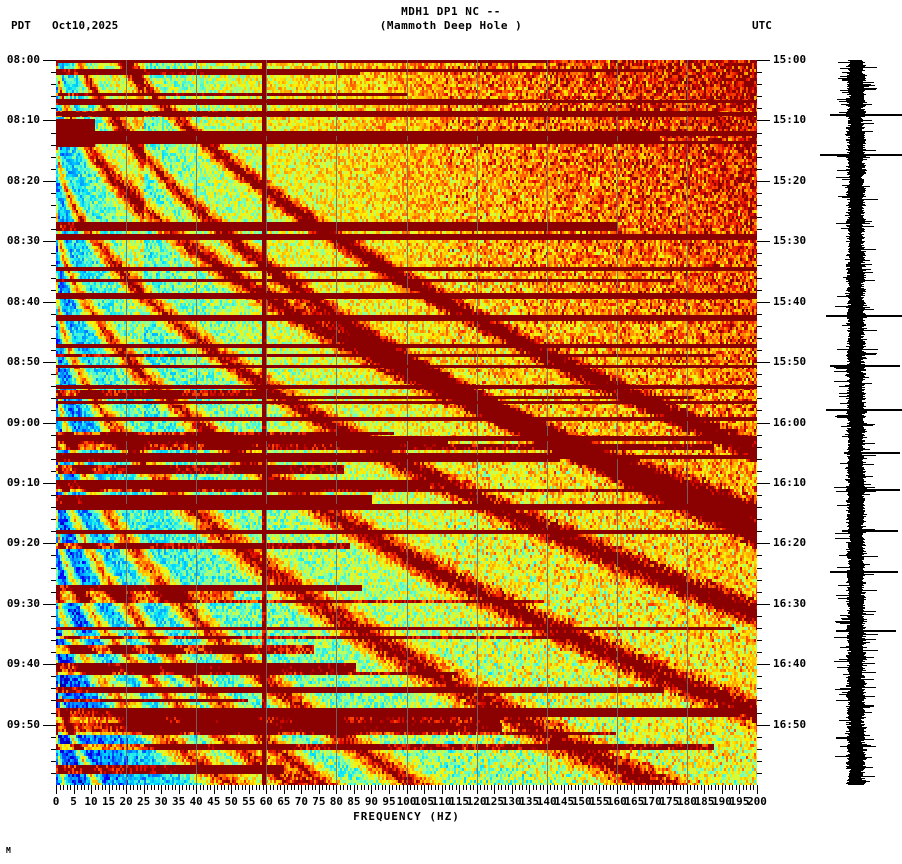 The width and height of the screenshot is (902, 864). Describe the element at coordinates (704, 801) in the screenshot. I see `freq-tick-label: 185` at that location.